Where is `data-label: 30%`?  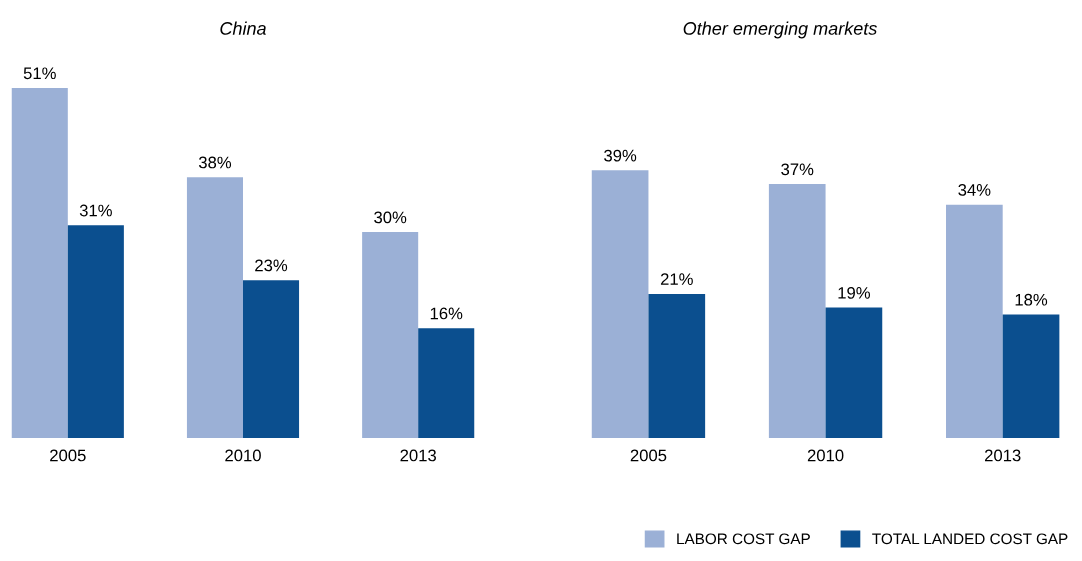 data-label: 30% is located at coordinates (390, 217).